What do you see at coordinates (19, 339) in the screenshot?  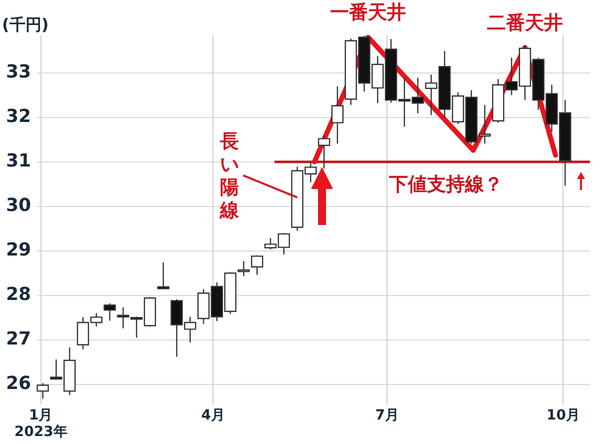 I see `y-tick-label: 27` at bounding box center [19, 339].